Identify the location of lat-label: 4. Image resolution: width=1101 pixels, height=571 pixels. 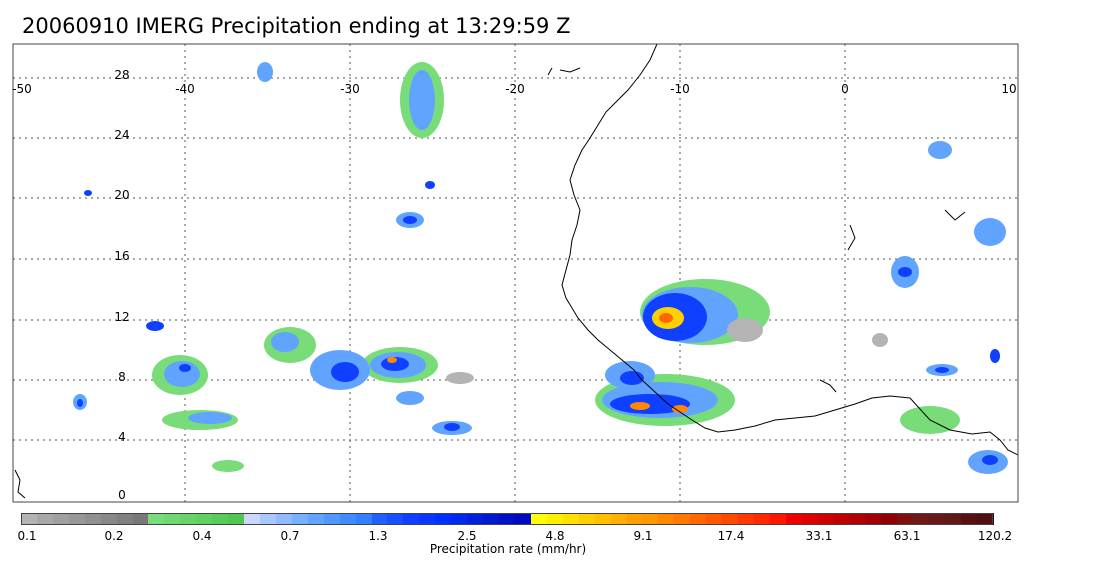
(122, 437).